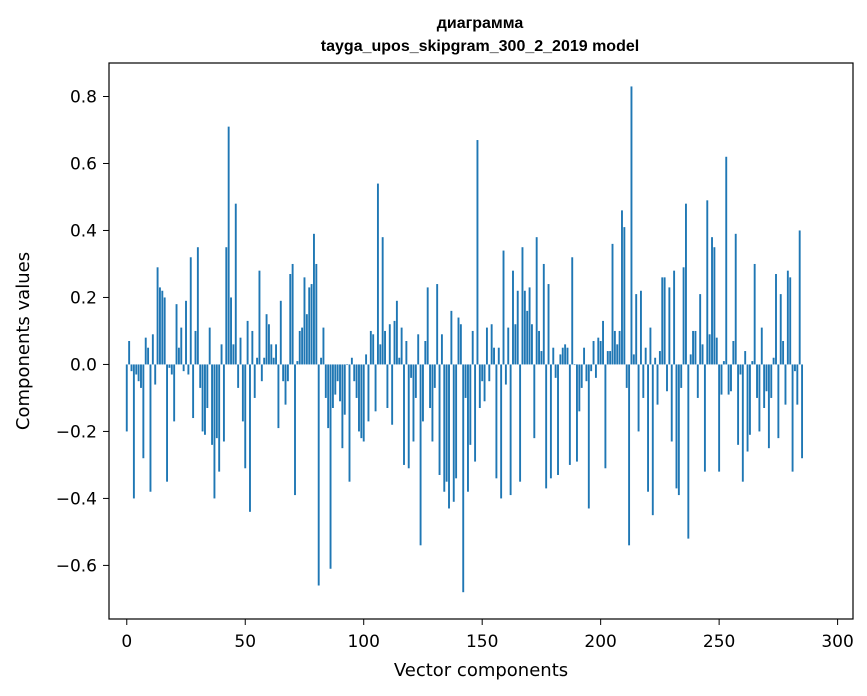 This screenshot has width=867, height=696. I want to click on y-tick-label: −0.4, so click(76, 499).